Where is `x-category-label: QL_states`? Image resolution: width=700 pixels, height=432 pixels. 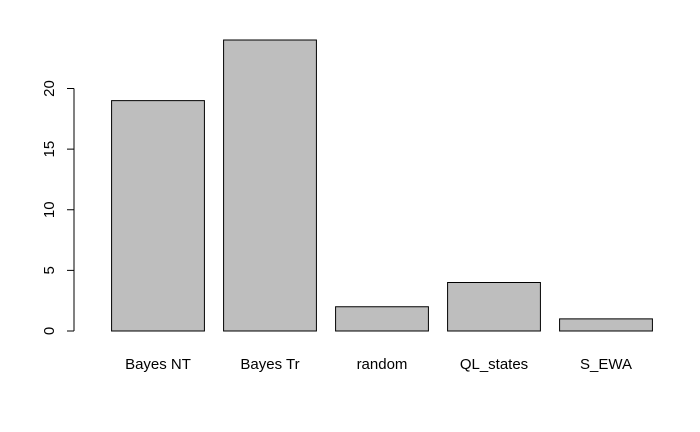 x-category-label: QL_states is located at coordinates (494, 364).